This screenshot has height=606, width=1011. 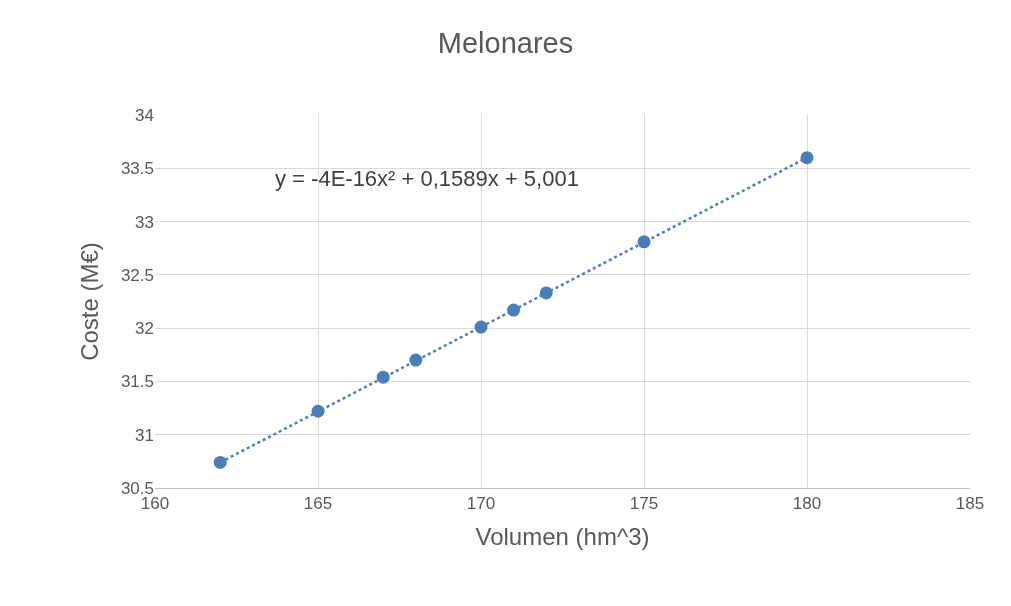 What do you see at coordinates (970, 504) in the screenshot?
I see `x-tick-label: 185` at bounding box center [970, 504].